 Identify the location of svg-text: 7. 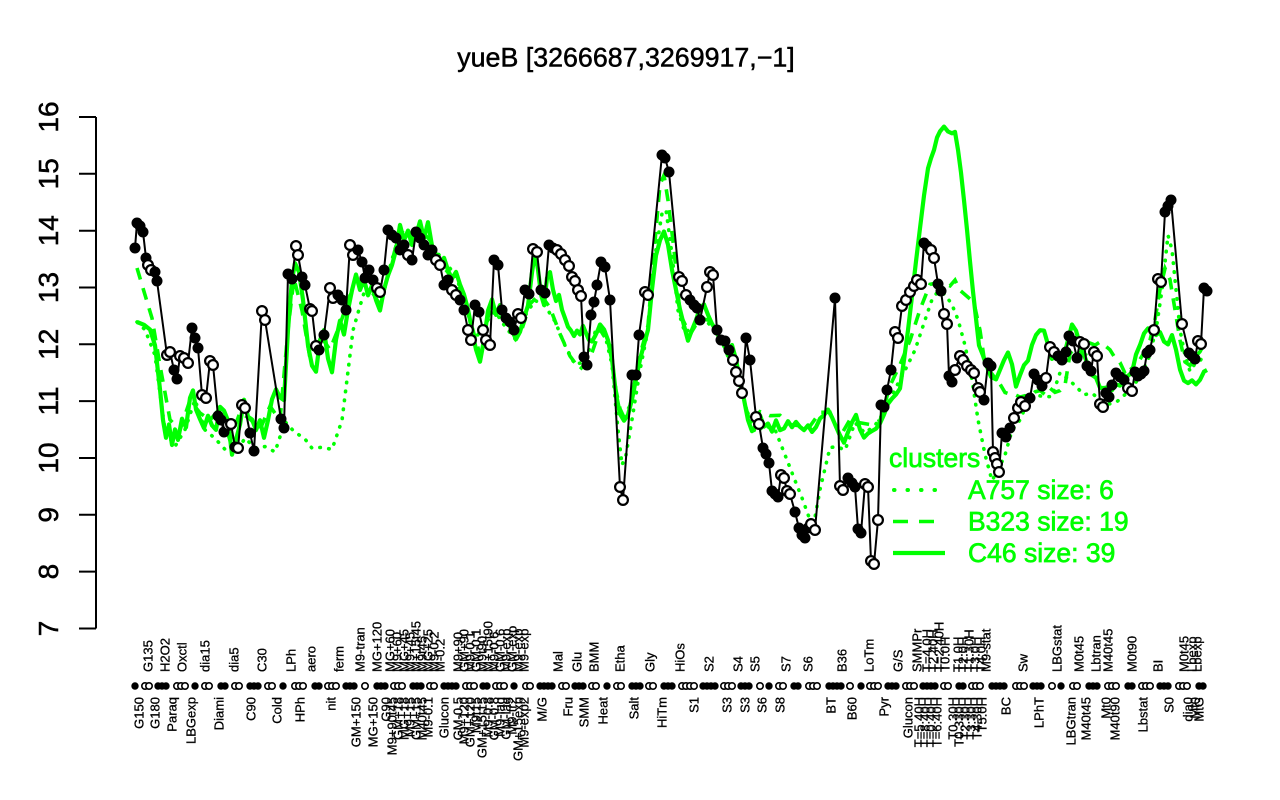
(48, 629).